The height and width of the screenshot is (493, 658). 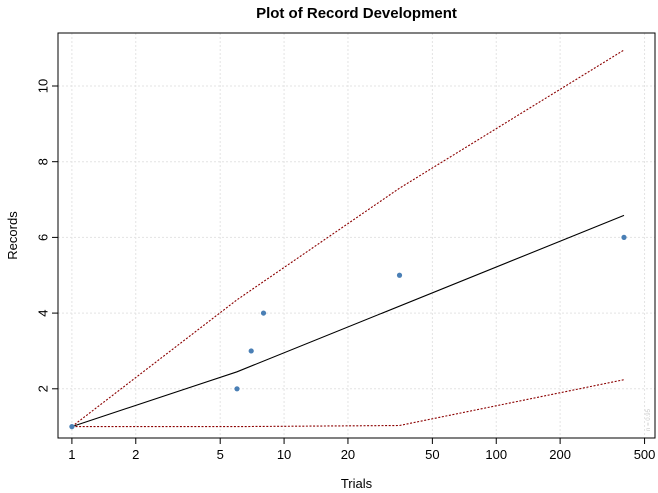 What do you see at coordinates (135, 454) in the screenshot?
I see `x-tick-label: 2` at bounding box center [135, 454].